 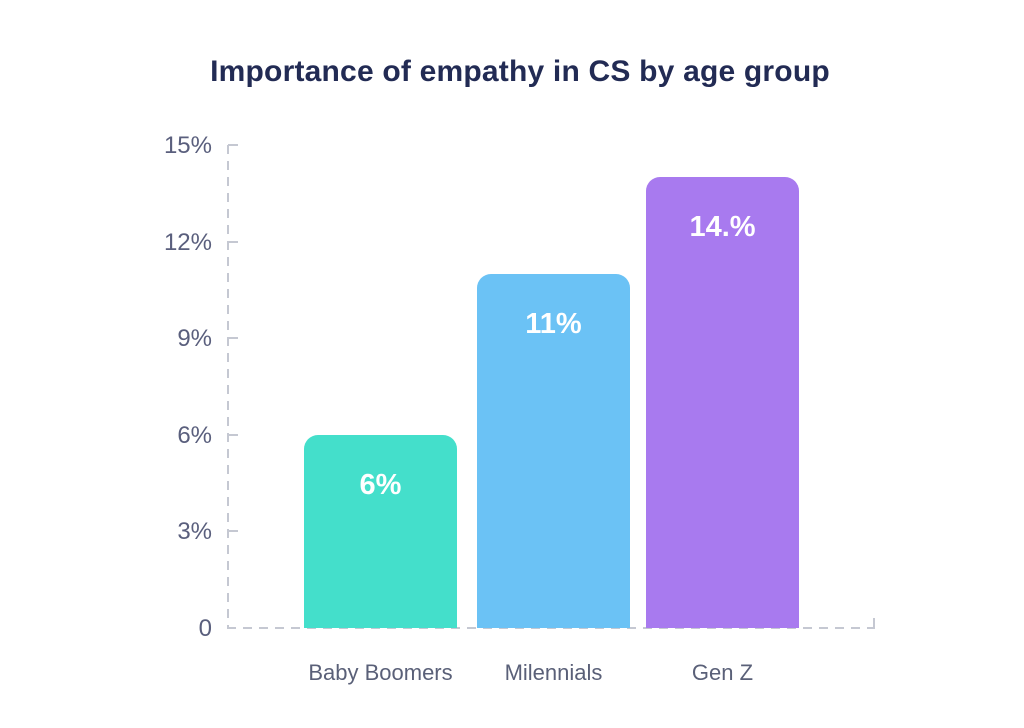 What do you see at coordinates (874, 623) in the screenshot?
I see `x-axis-end-tick` at bounding box center [874, 623].